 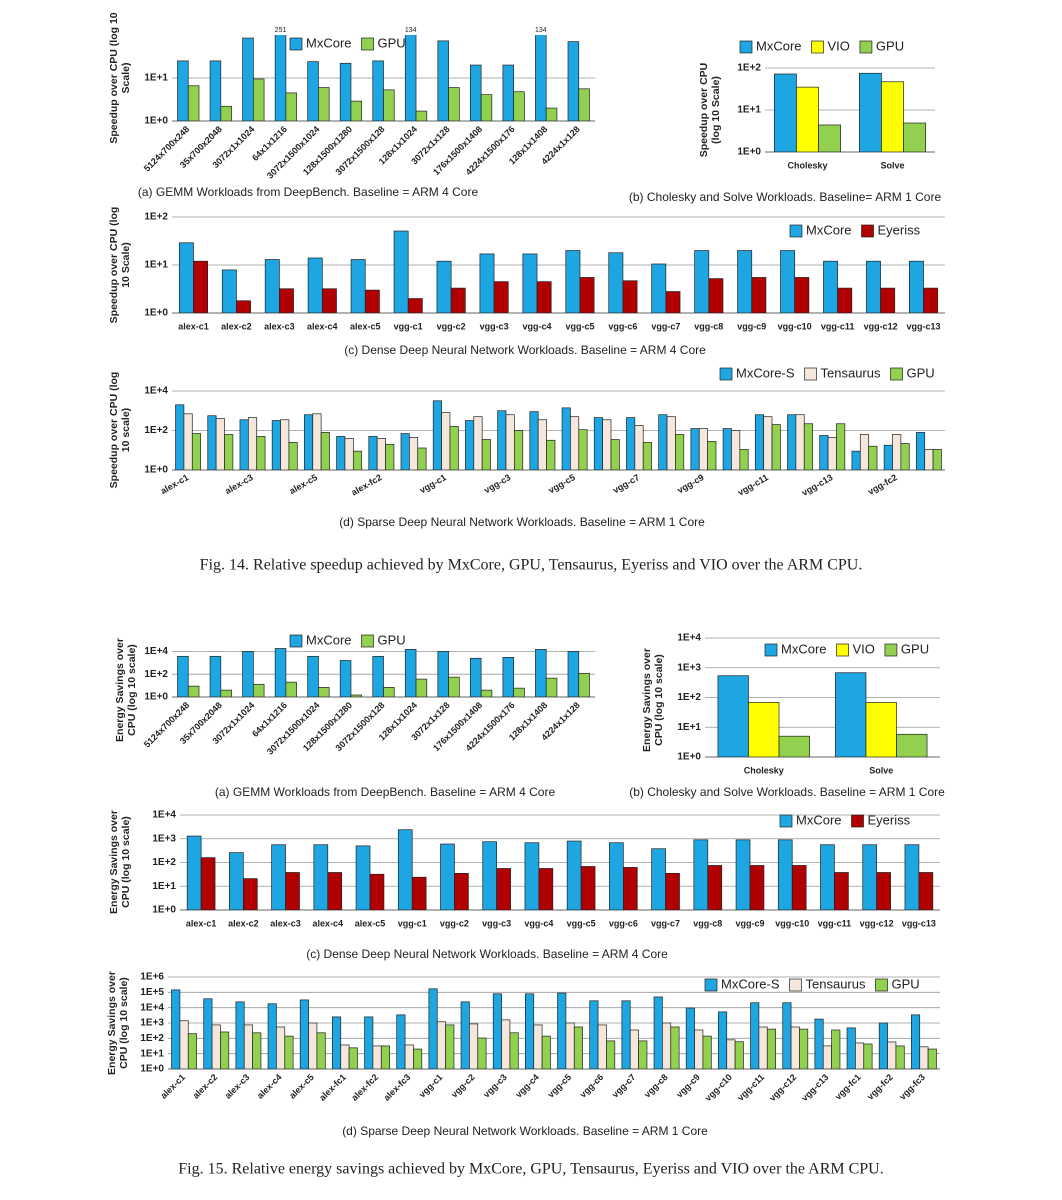 I want to click on x-tick-label: vgg-c12, so click(x=881, y=326).